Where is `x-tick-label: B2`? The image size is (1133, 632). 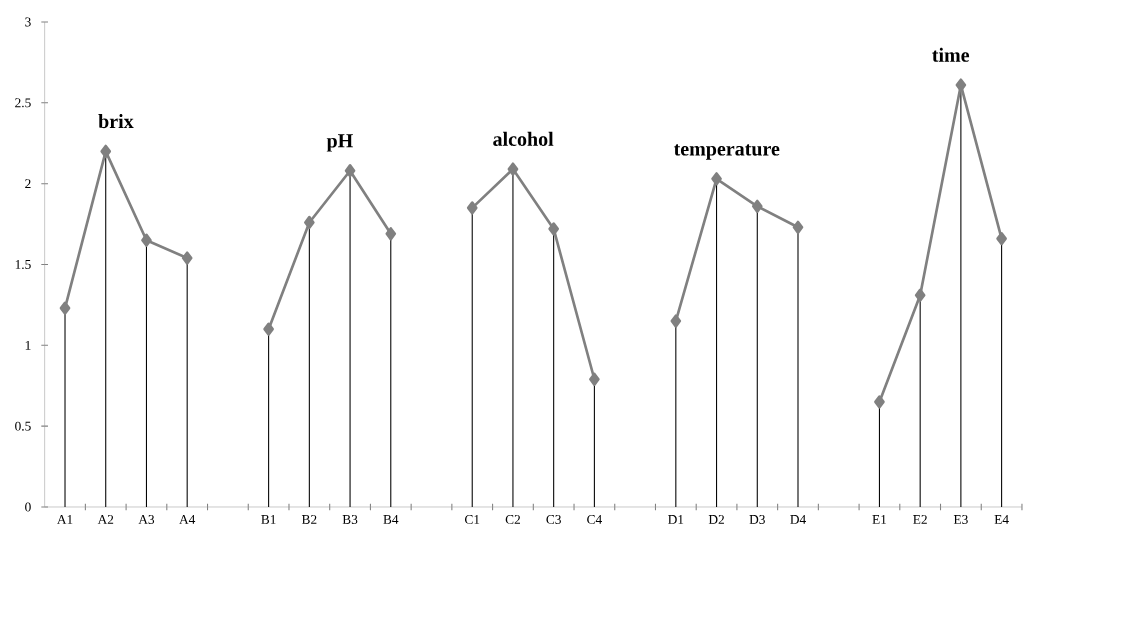 x-tick-label: B2 is located at coordinates (309, 519).